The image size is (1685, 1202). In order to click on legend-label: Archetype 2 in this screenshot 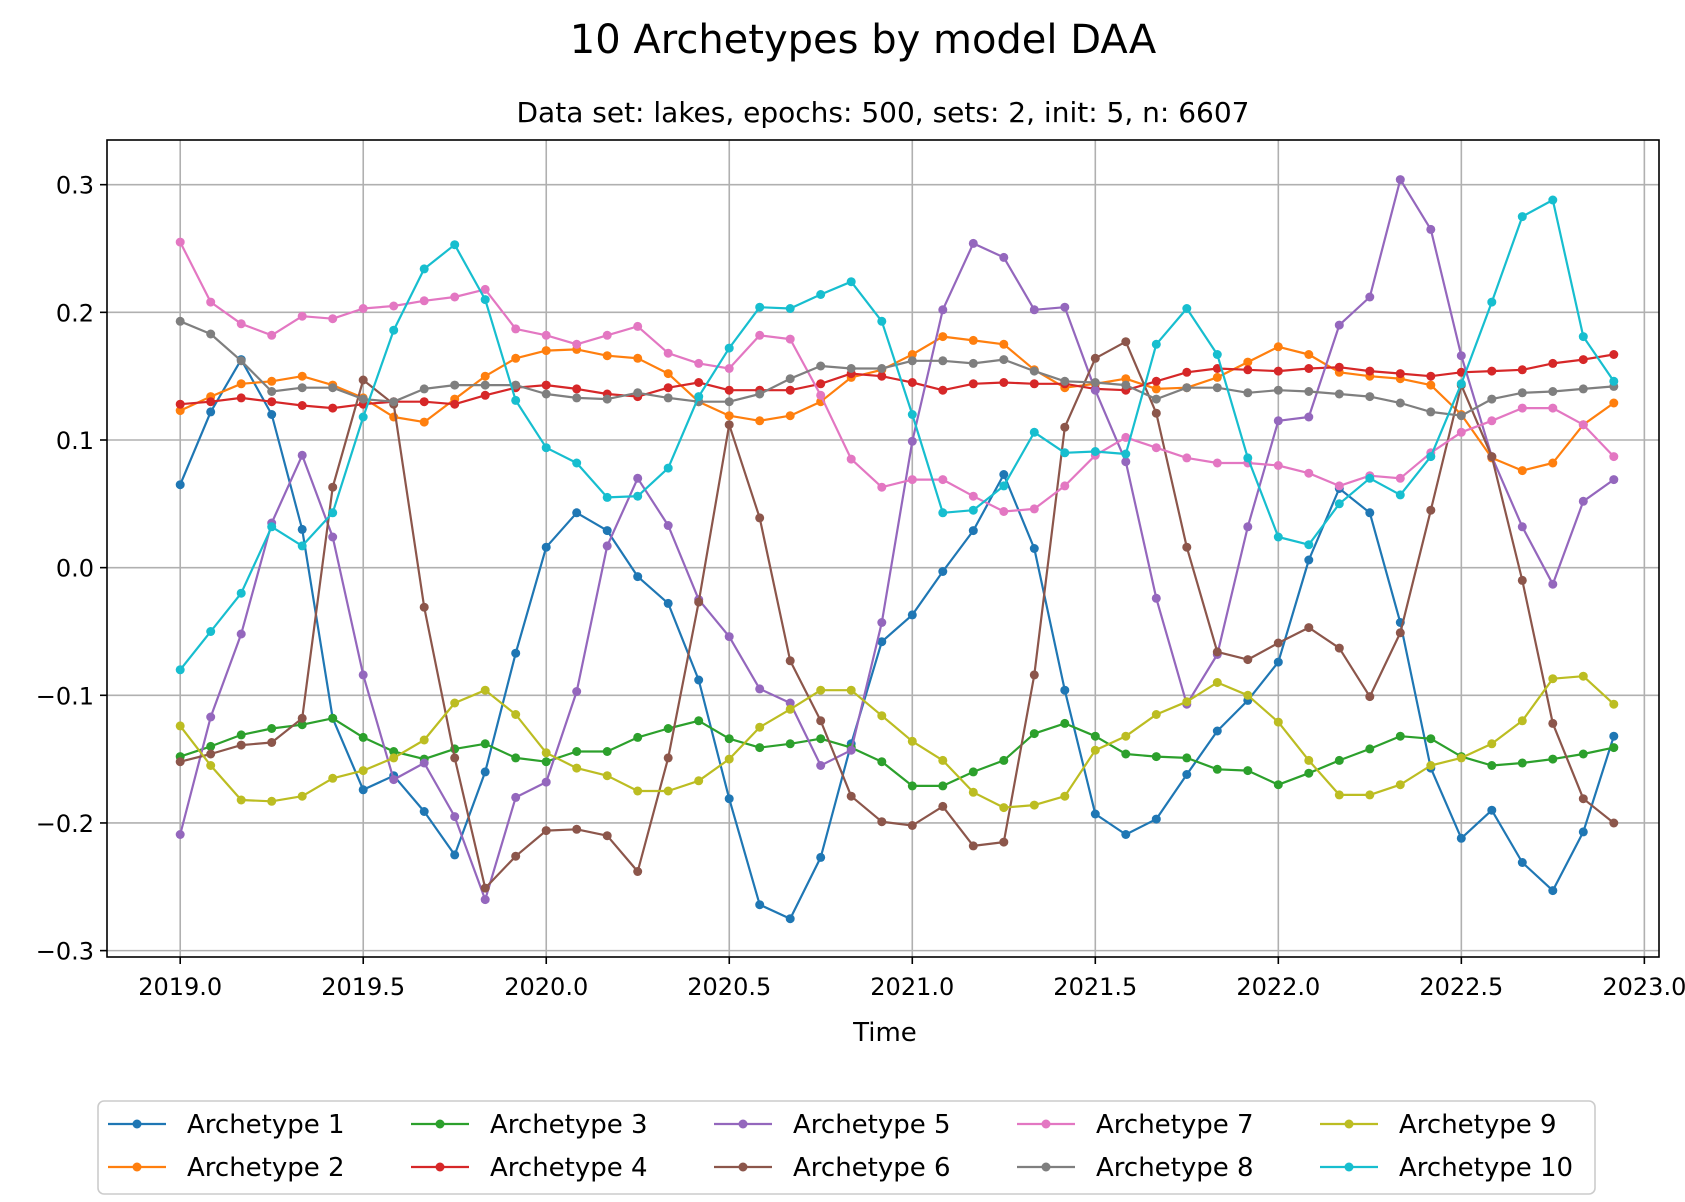, I will do `click(266, 1168)`.